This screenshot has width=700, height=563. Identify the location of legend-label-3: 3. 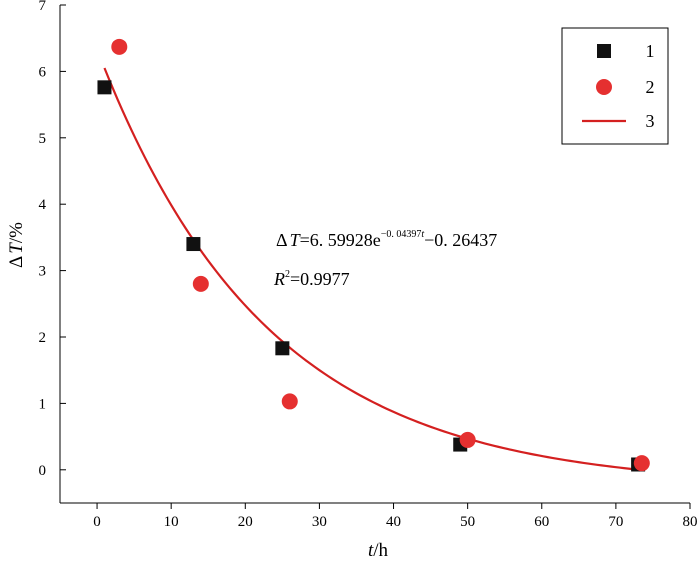
(650, 121).